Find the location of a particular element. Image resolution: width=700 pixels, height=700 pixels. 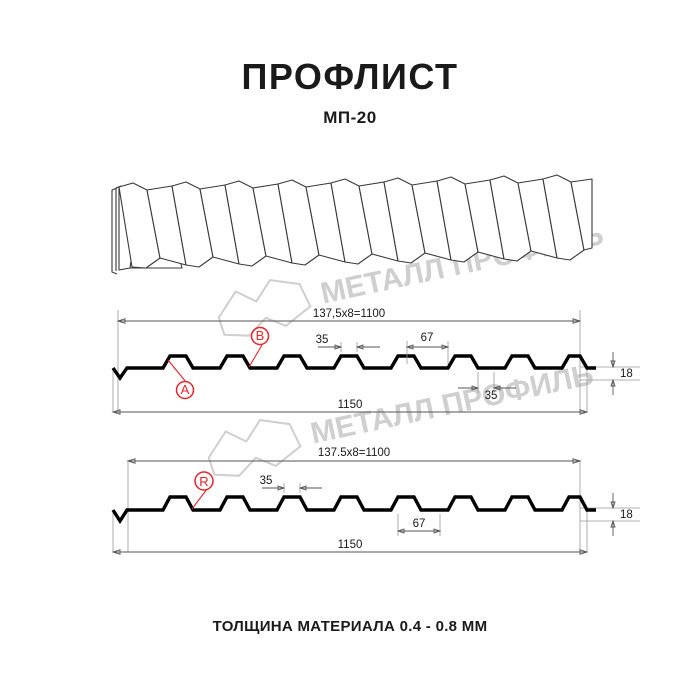

dim-working-width-top: 137,5x8=1100 is located at coordinates (349, 316).